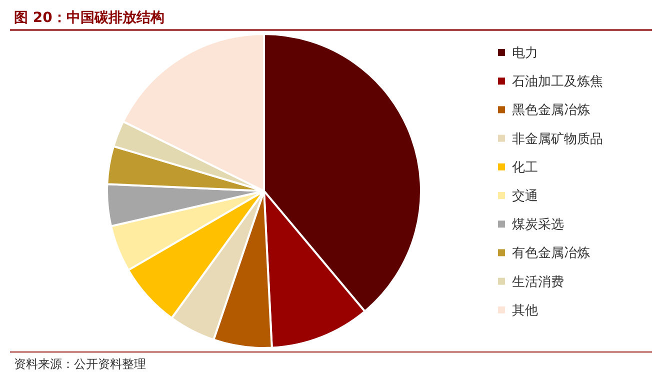 This screenshot has width=662, height=379. I want to click on legend-label: 化工, so click(525, 168).